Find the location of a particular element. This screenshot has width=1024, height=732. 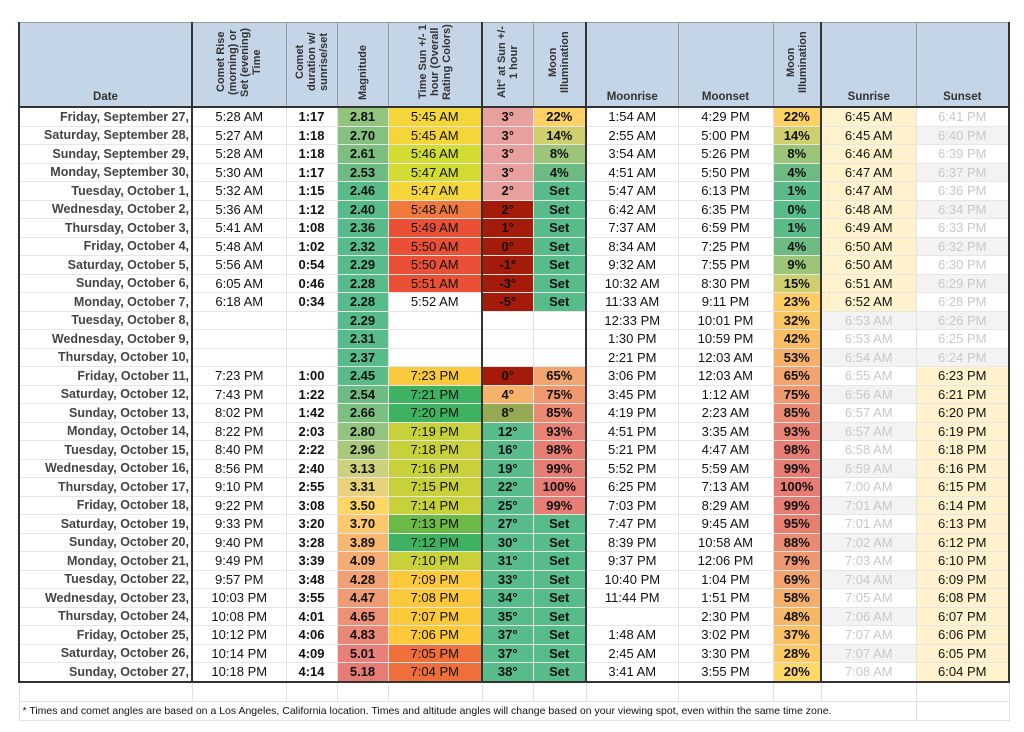

moonrise-cell: 5:52 PM is located at coordinates (632, 468).